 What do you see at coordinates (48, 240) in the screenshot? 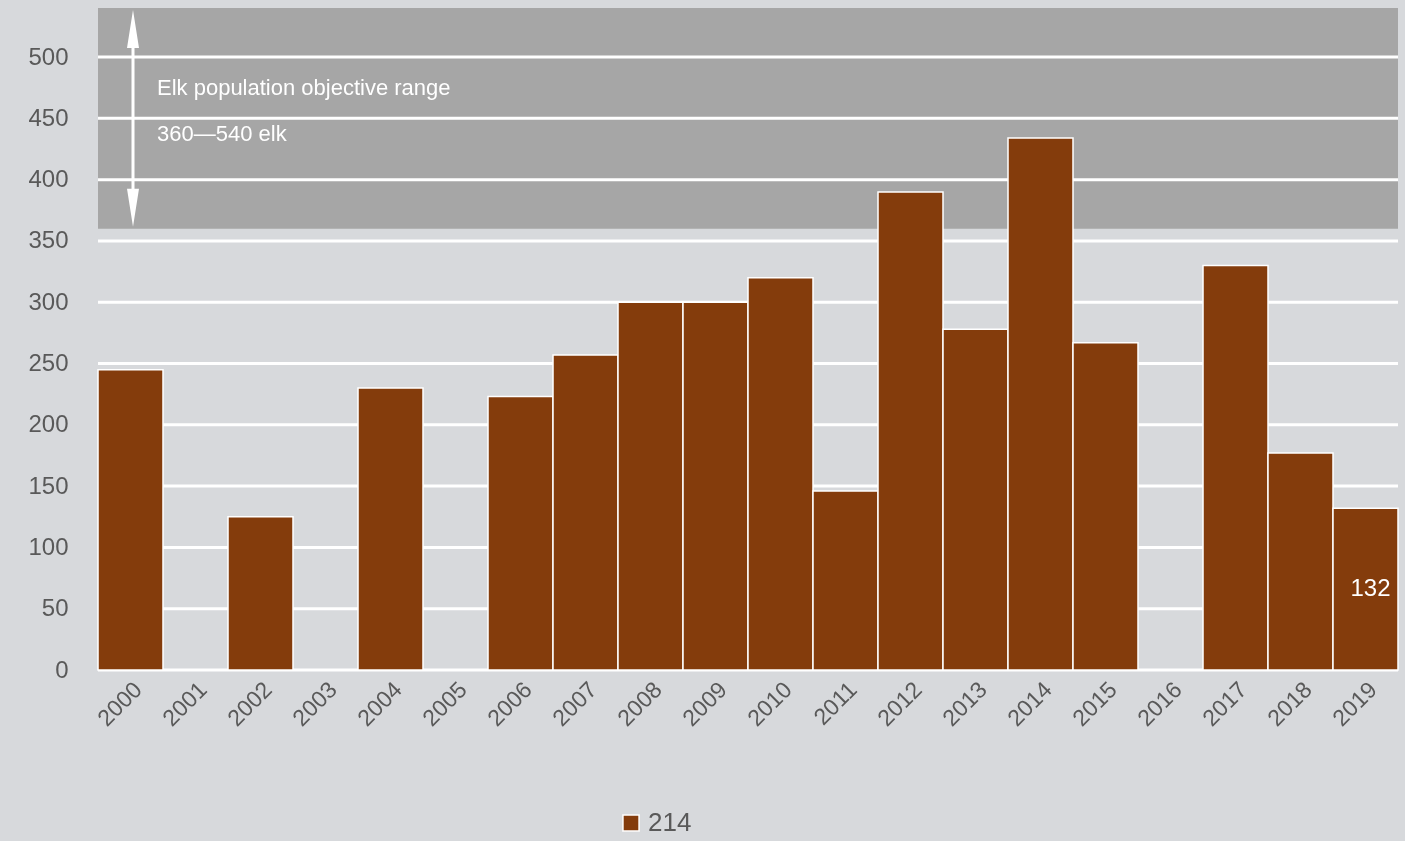
I see `y-tick-label: 350` at bounding box center [48, 240].